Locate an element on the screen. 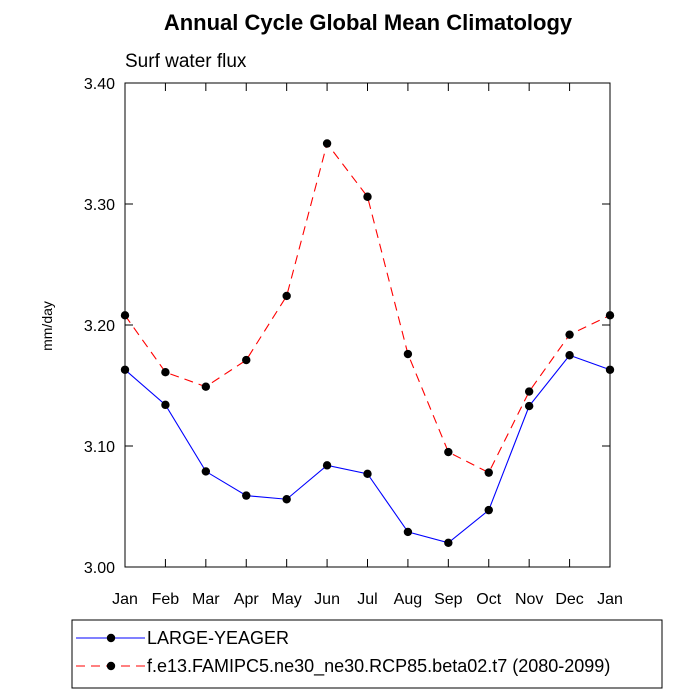 This screenshot has height=700, width=700. x-tick-label: Jul is located at coordinates (367, 599).